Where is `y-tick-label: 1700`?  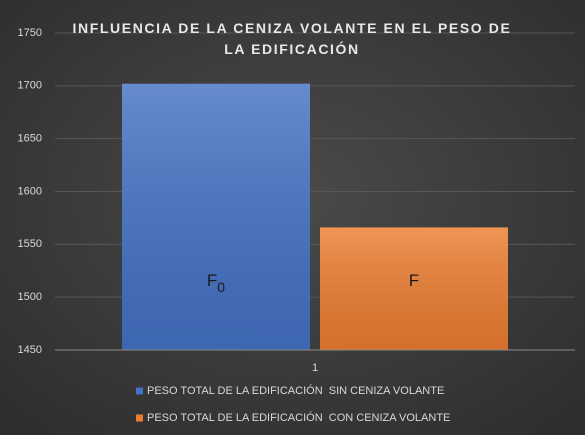 y-tick-label: 1700 is located at coordinates (30, 86).